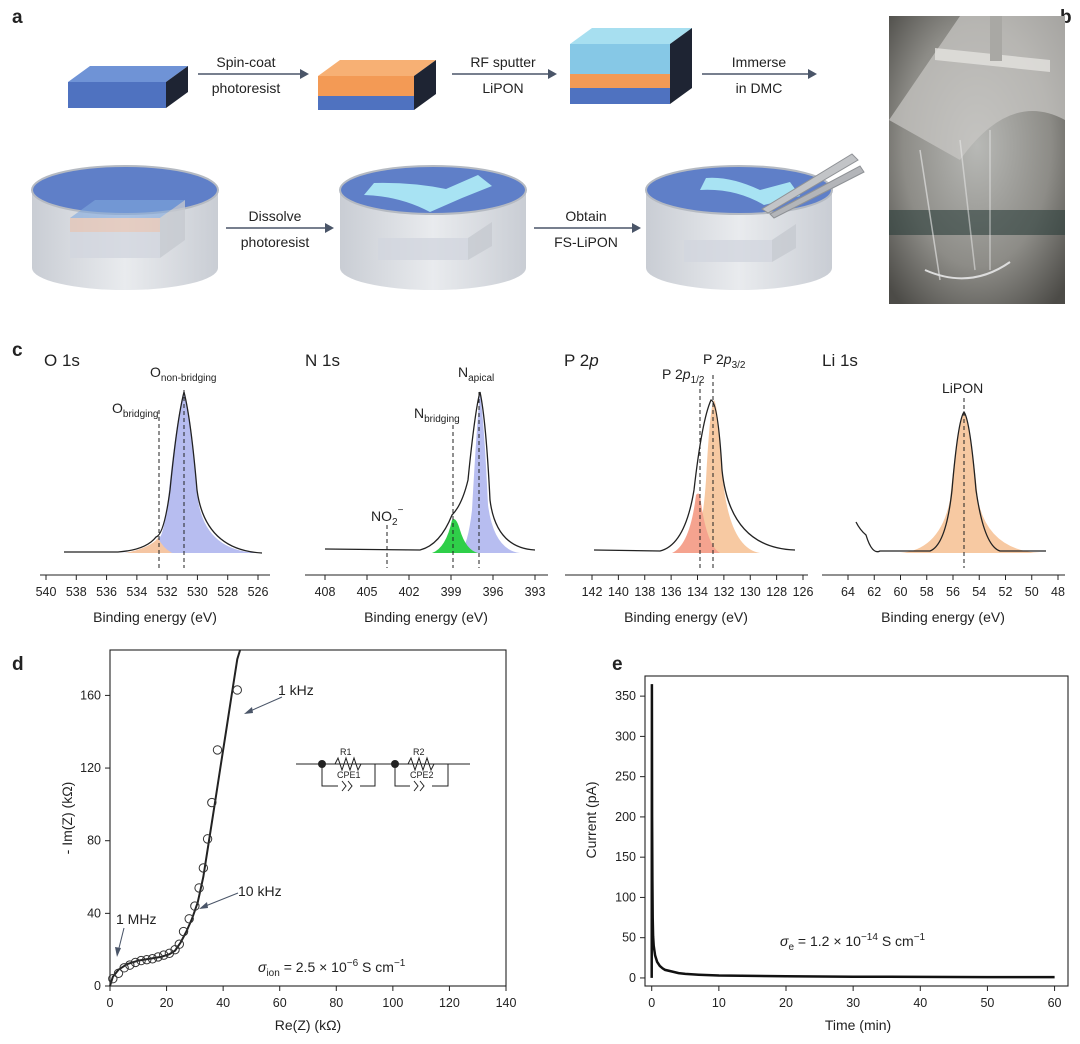 Image resolution: width=1080 pixels, height=1044 pixels. Describe the element at coordinates (110, 1003) in the screenshot. I see `nyquist-xtick-label: 0` at that location.